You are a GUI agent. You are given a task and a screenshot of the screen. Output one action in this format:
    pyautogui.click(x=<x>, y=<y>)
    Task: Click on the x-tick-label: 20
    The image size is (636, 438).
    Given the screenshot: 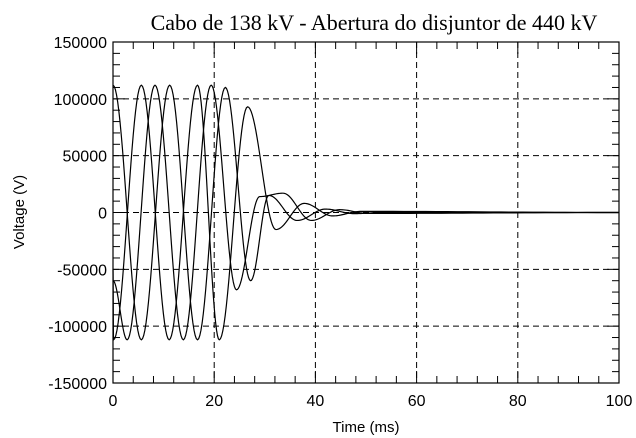 What is the action you would take?
    pyautogui.click(x=214, y=401)
    